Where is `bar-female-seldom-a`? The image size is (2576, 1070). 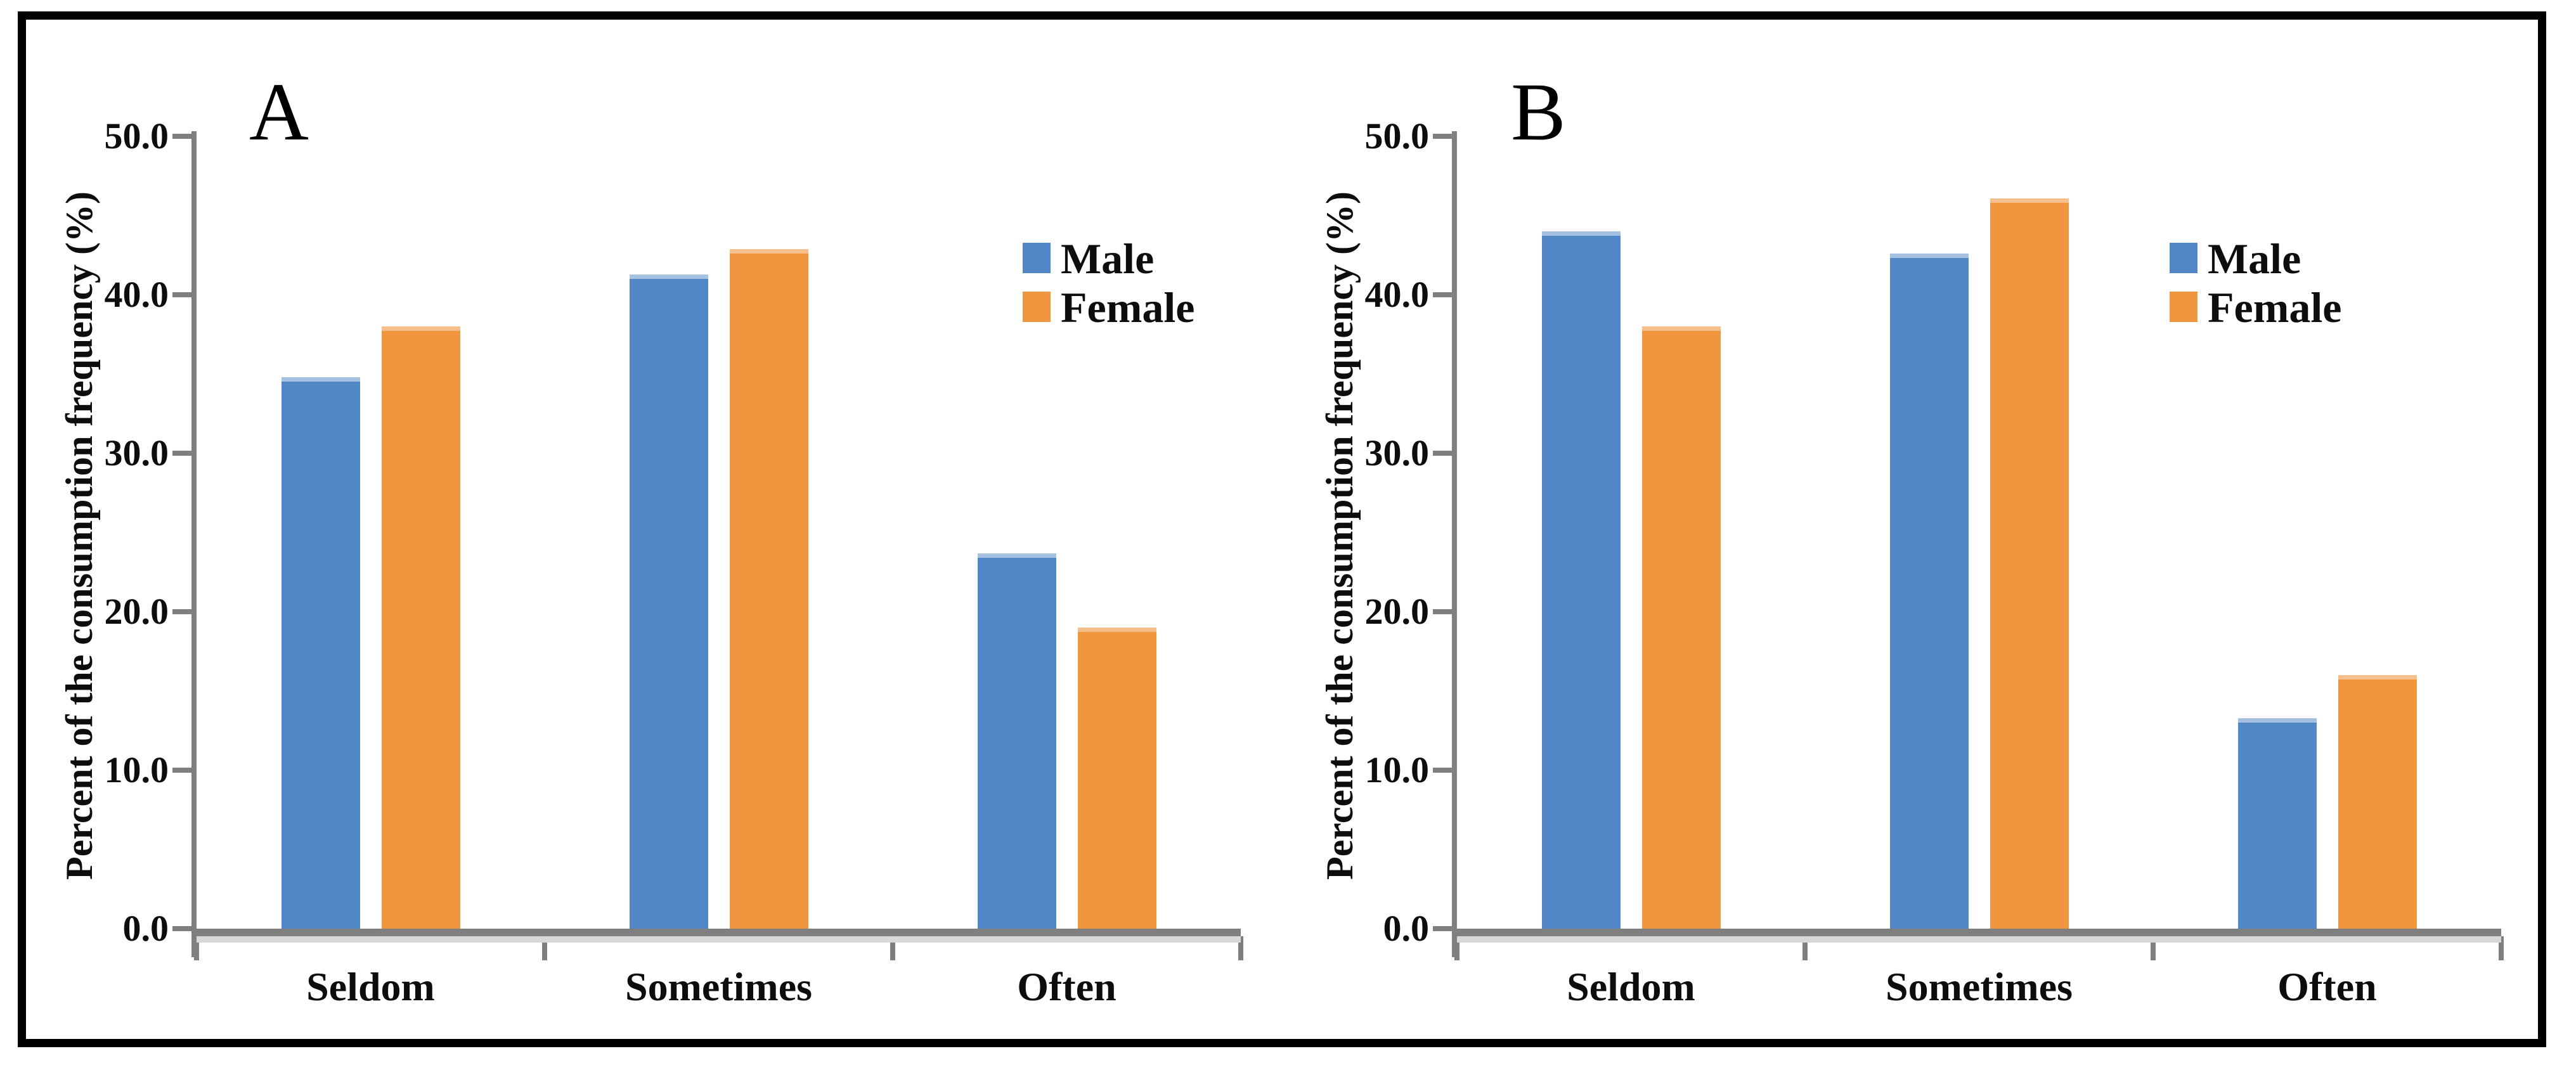
bar-female-seldom-a is located at coordinates (420, 627).